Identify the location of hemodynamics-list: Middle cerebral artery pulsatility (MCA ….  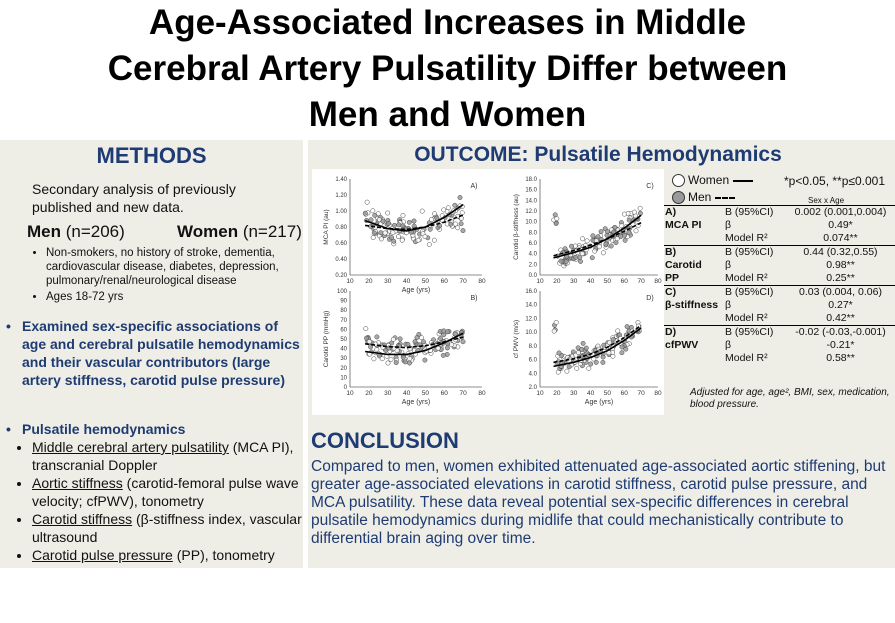
(166, 501).